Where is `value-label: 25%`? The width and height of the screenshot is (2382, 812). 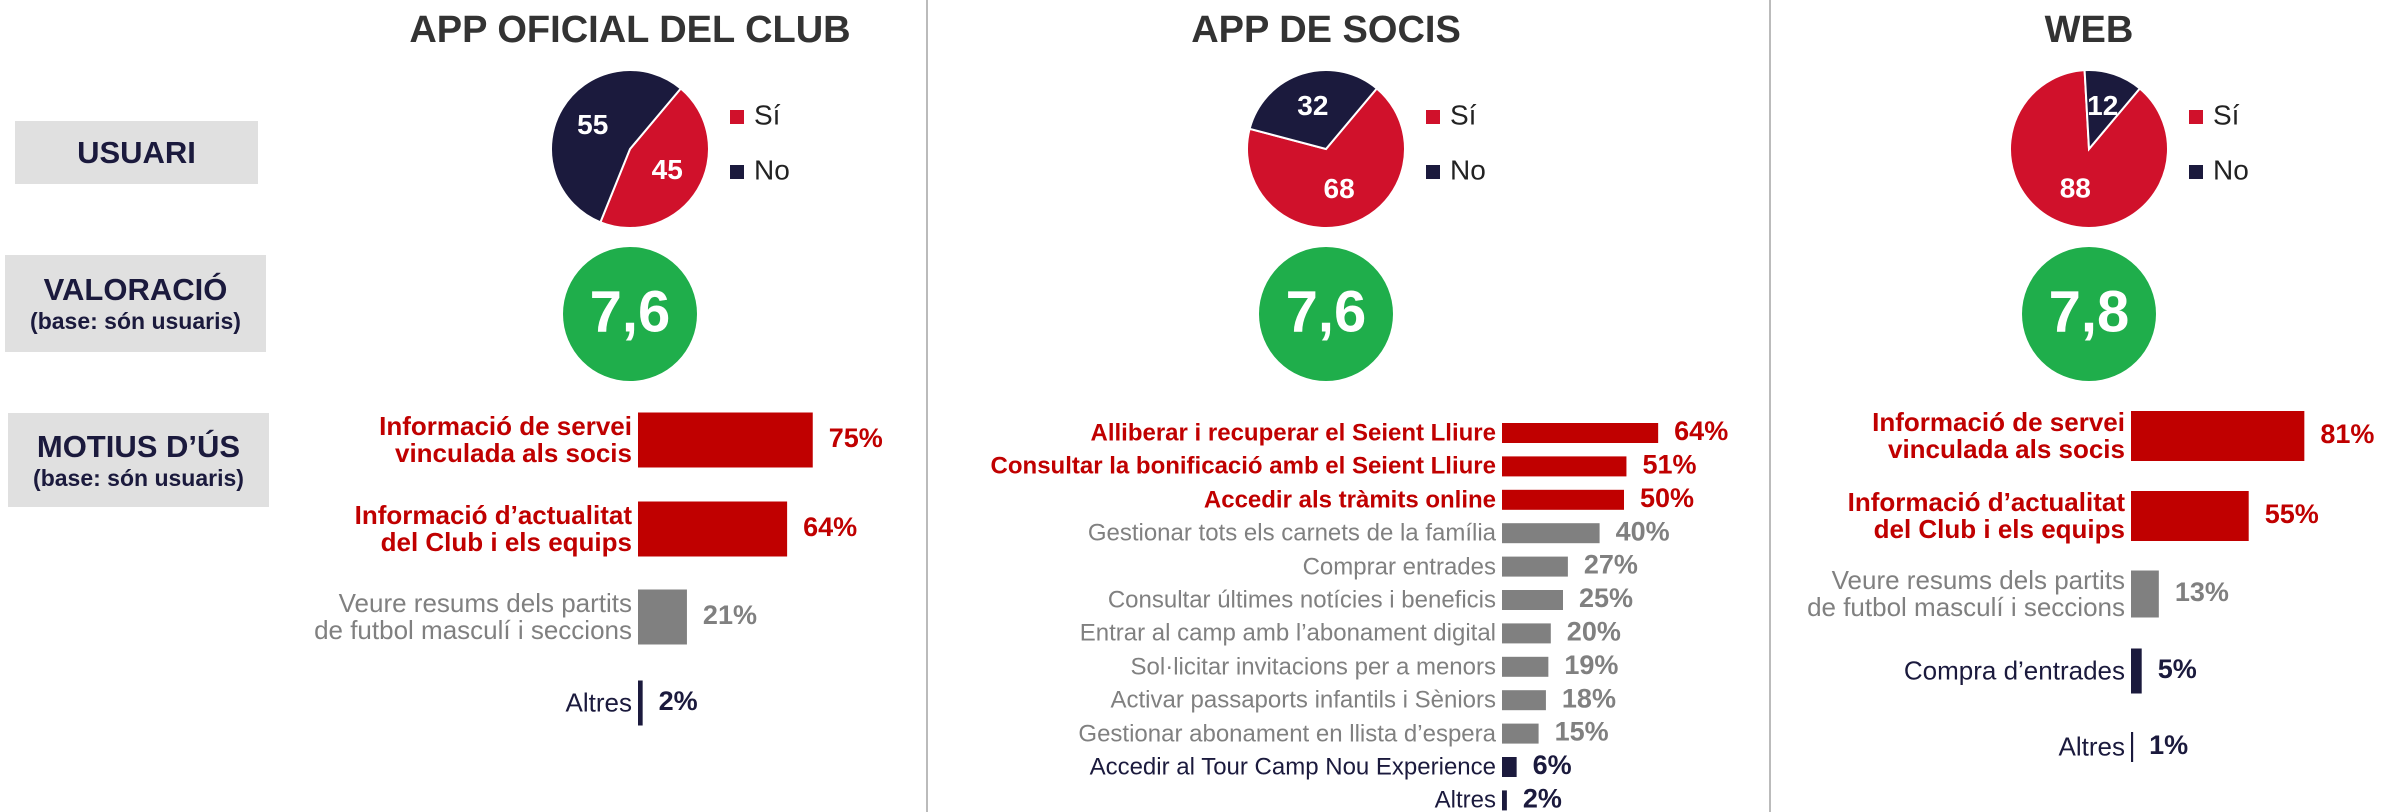 value-label: 25% is located at coordinates (1606, 598).